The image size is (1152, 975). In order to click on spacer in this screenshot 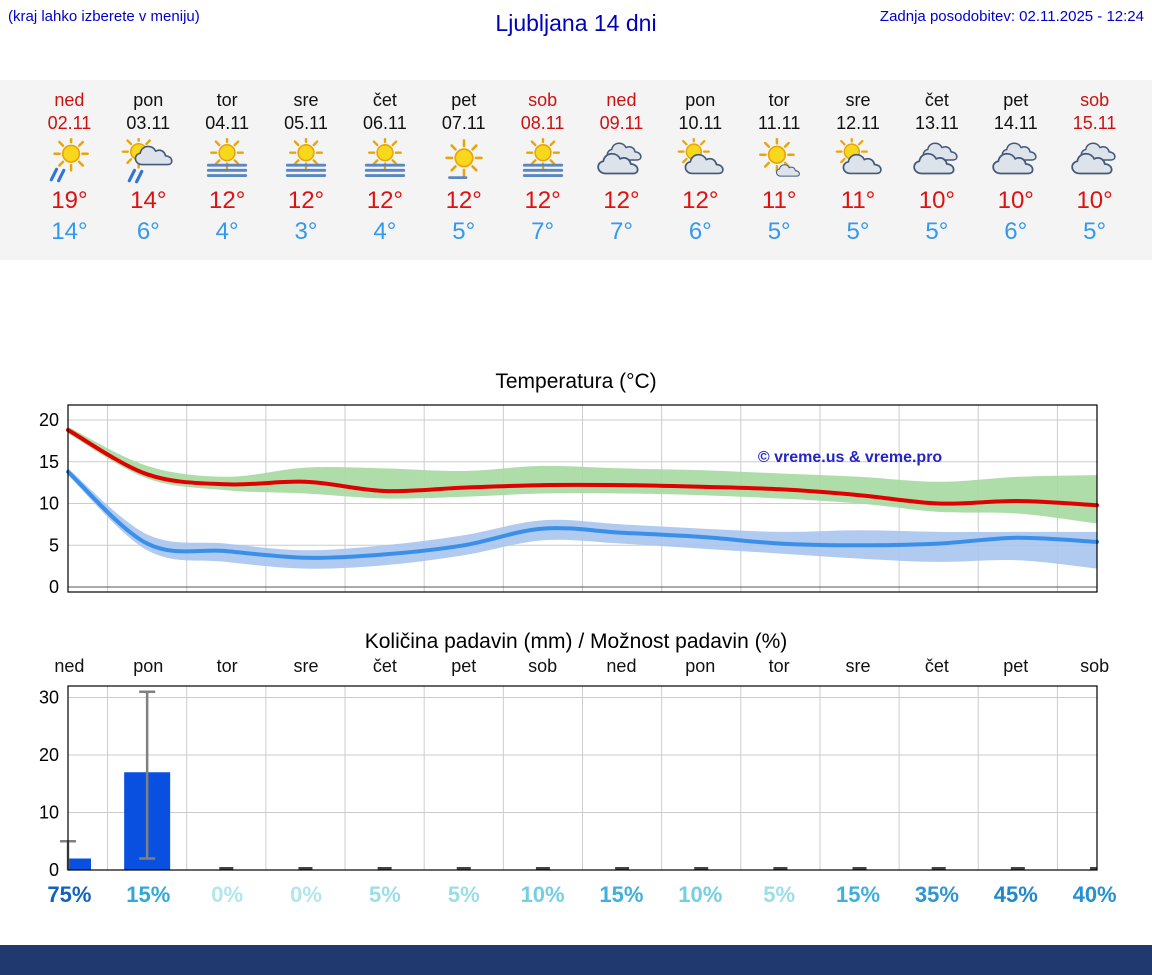, I will do `click(576, 315)`.